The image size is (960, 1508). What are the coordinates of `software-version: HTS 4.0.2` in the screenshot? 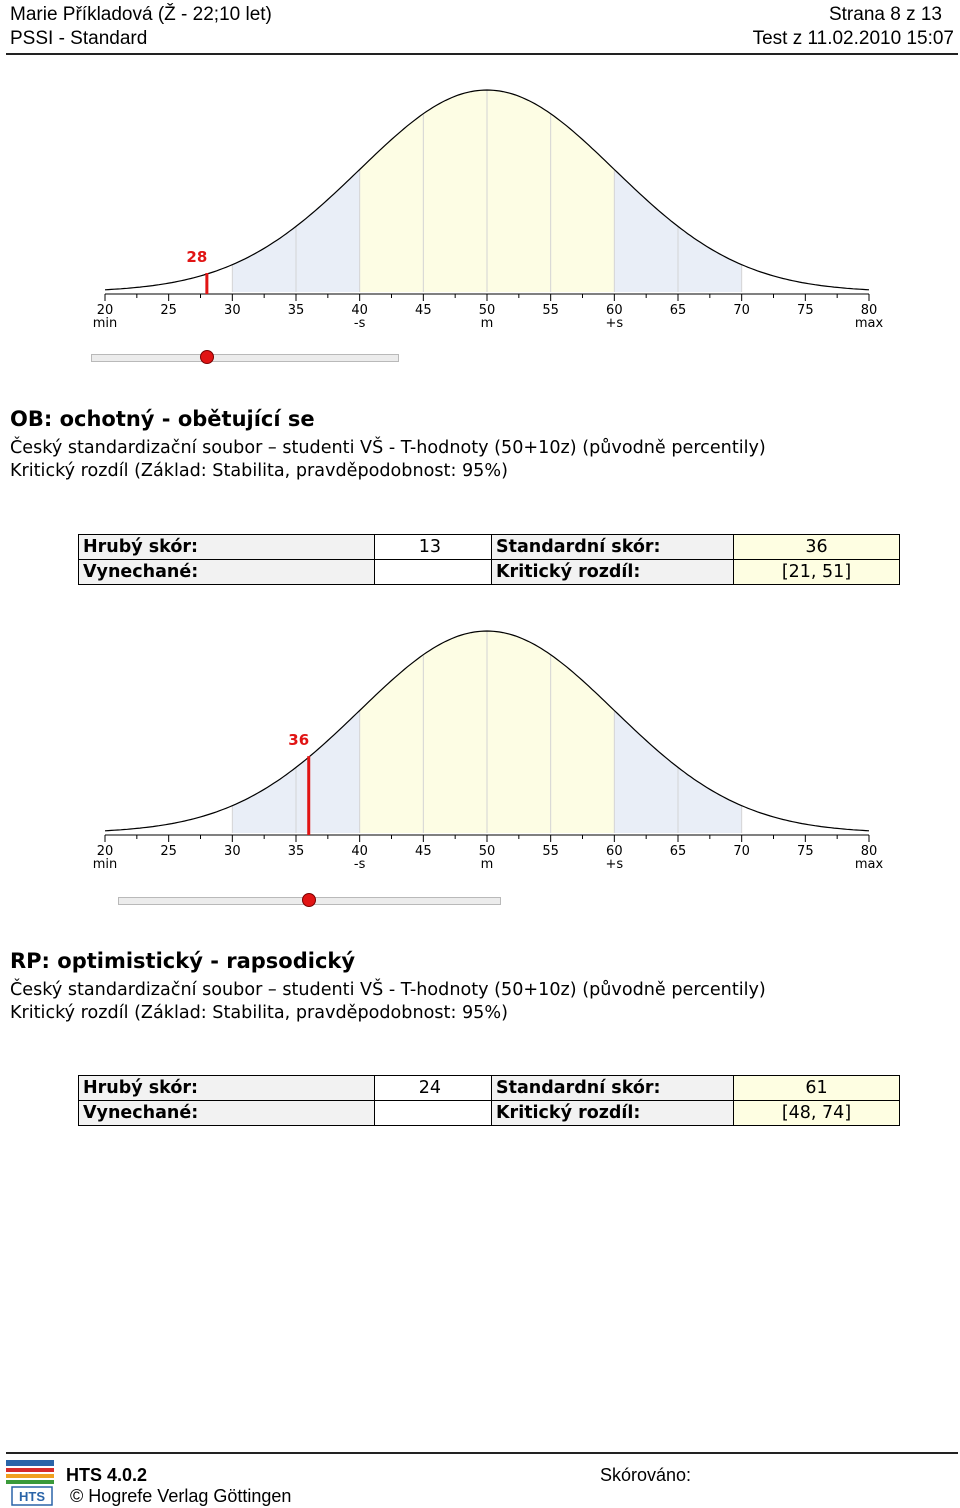 It's located at (107, 1475).